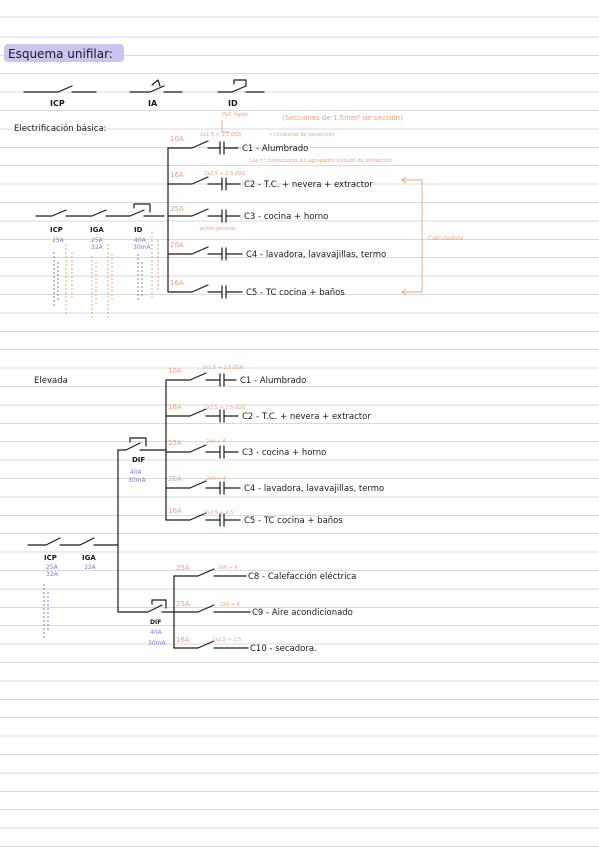  What do you see at coordinates (140, 240) in the screenshot?
I see `basic-id-value-1: 40A` at bounding box center [140, 240].